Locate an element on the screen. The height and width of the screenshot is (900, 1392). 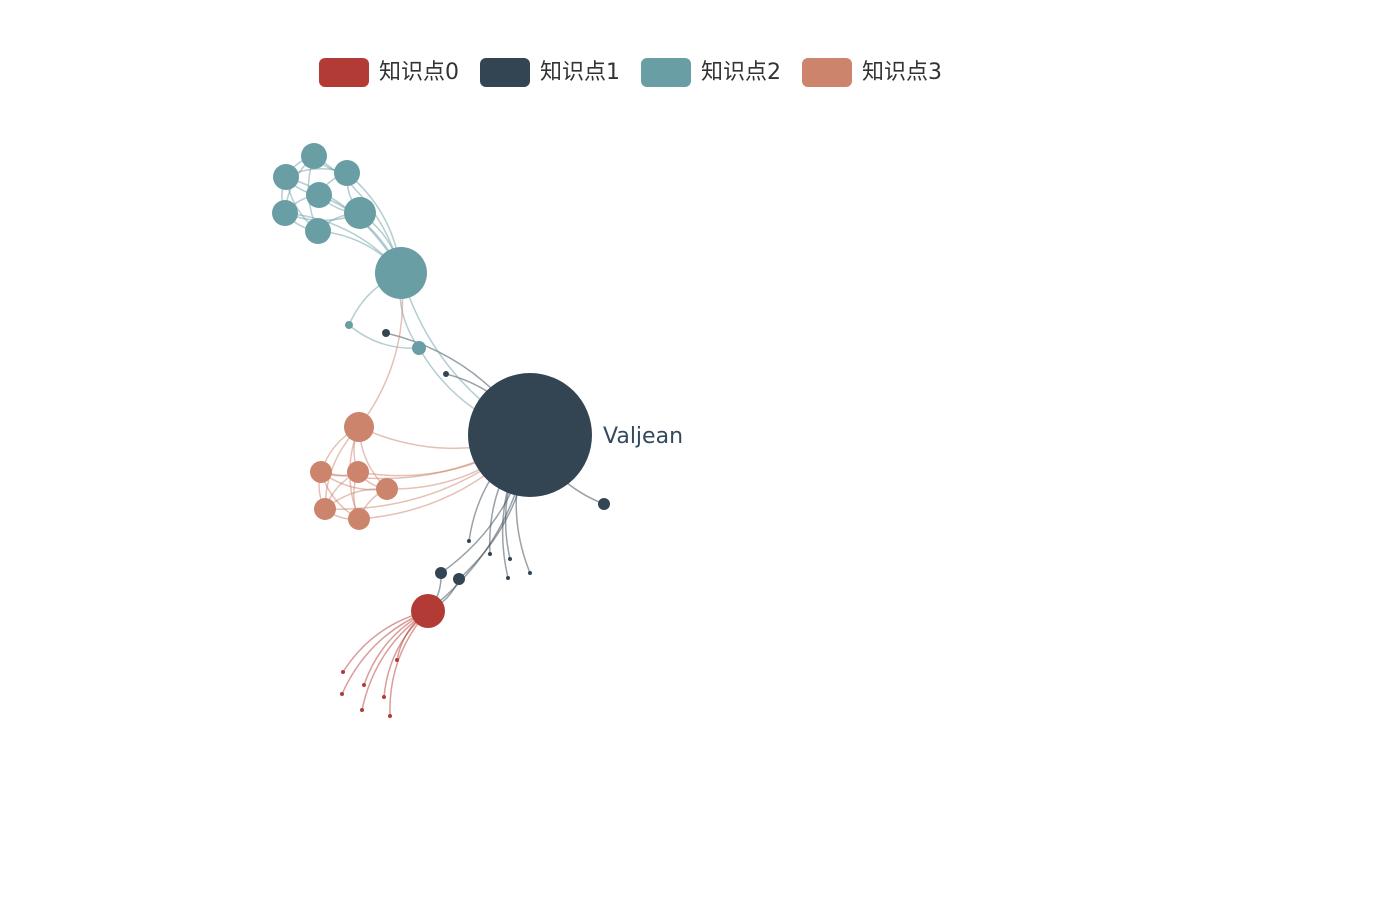
legend-item-0: 知识点0 is located at coordinates (389, 72).